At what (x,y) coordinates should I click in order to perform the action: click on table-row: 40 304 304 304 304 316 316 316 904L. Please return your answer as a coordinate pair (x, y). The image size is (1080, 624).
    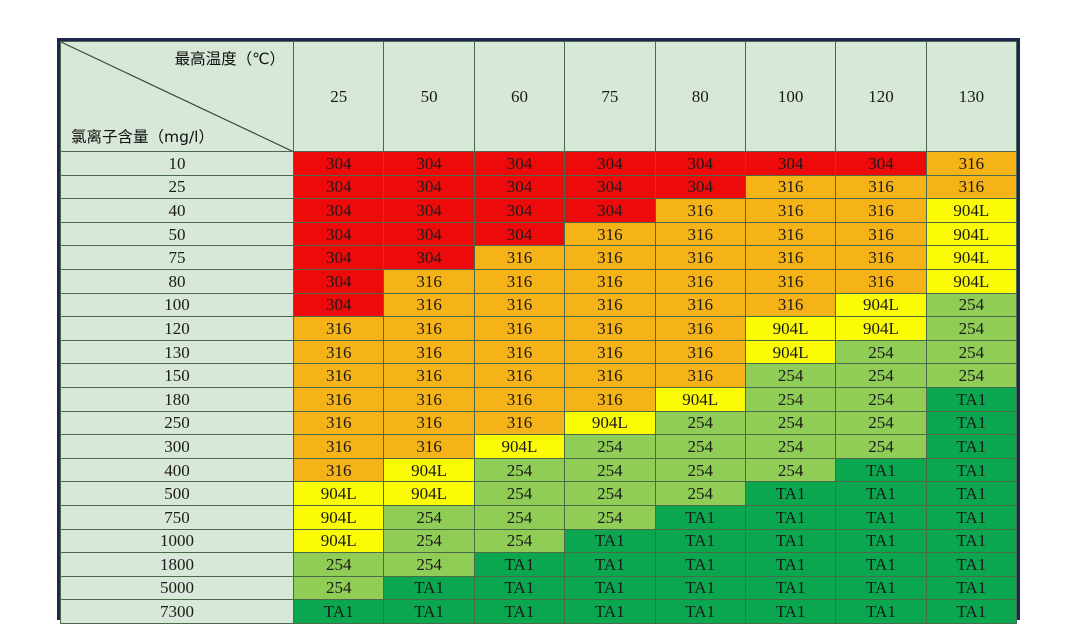
    Looking at the image, I should click on (539, 210).